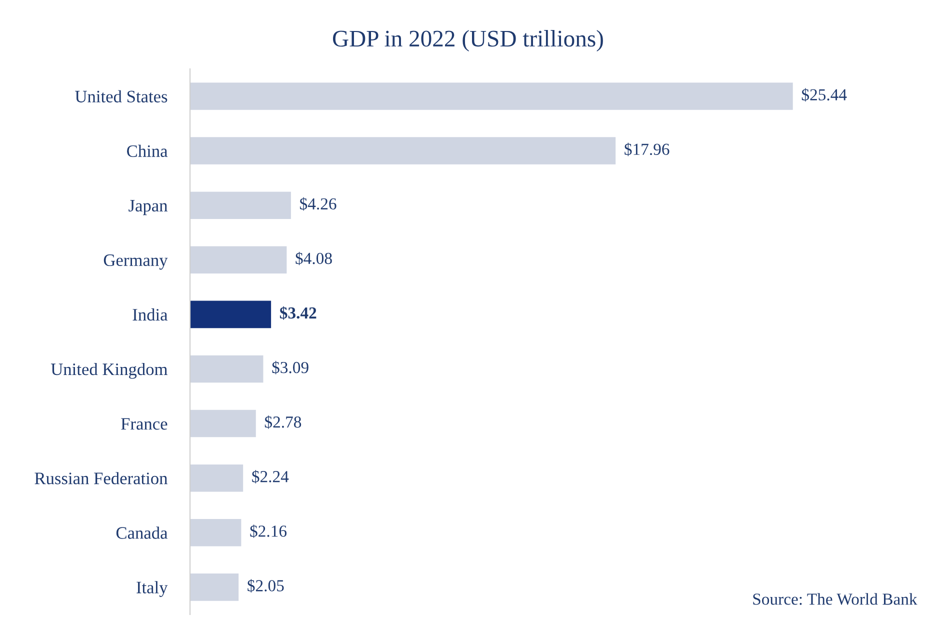 Image resolution: width=936 pixels, height=627 pixels. Describe the element at coordinates (147, 150) in the screenshot. I see `y-tick-label: China` at that location.